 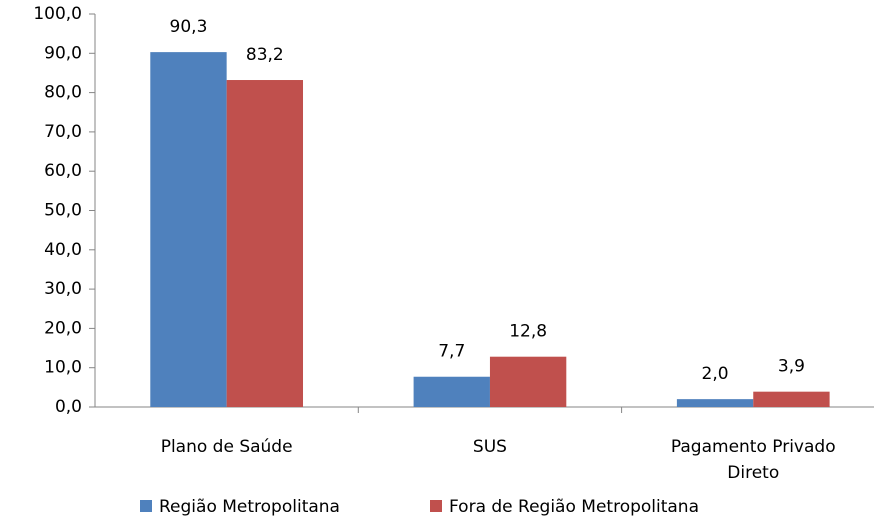 What do you see at coordinates (715, 374) in the screenshot?
I see `data-label: 2,0` at bounding box center [715, 374].